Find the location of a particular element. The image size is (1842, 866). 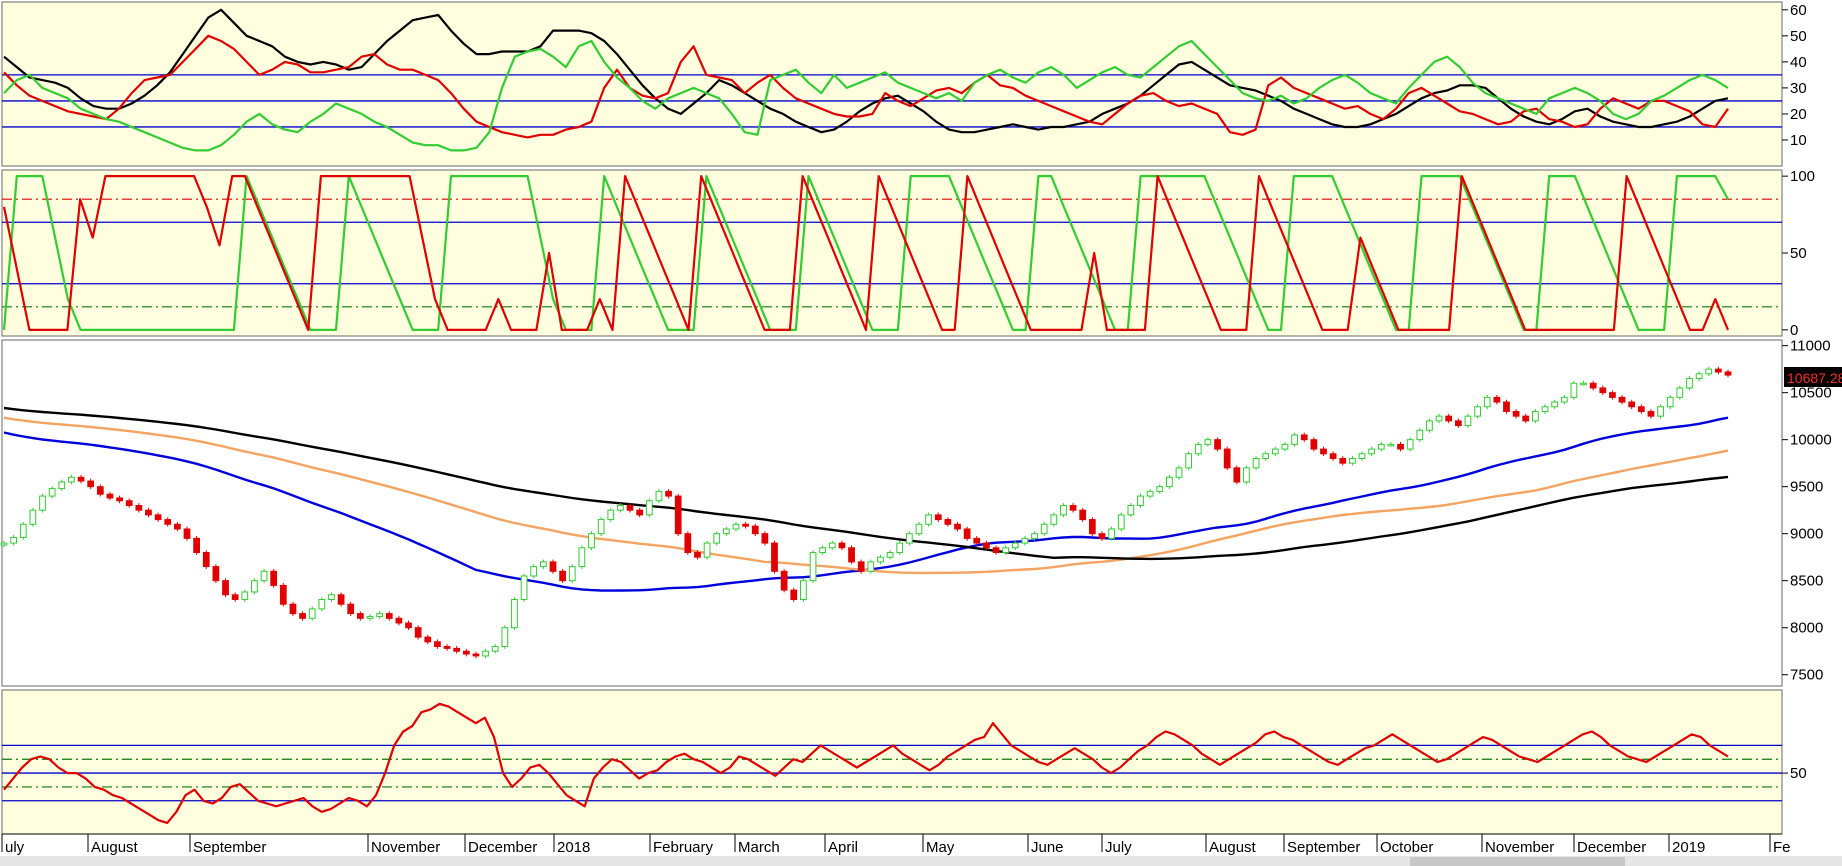

time-axis-month-label: June is located at coordinates (1047, 847).